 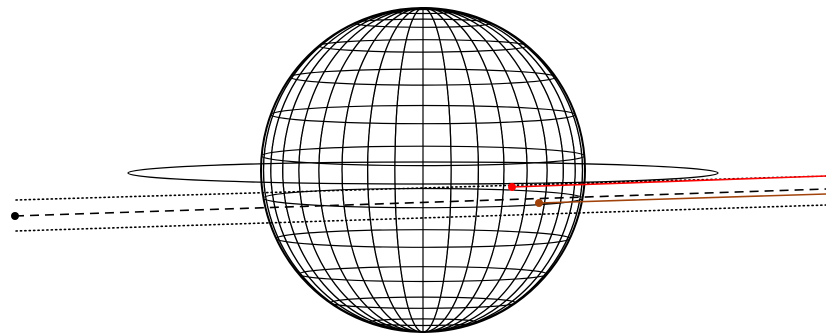 I want to click on central-line-endpoint, so click(x=15, y=216).